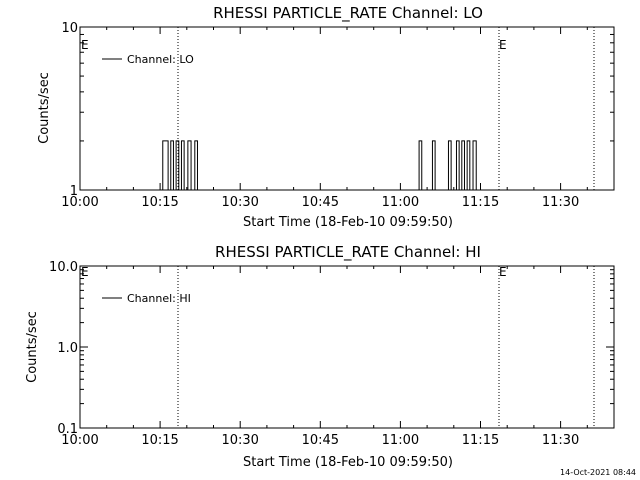 The width and height of the screenshot is (640, 480). Describe the element at coordinates (44, 108) in the screenshot. I see `y-axis-label-lo: Counts/sec` at that location.